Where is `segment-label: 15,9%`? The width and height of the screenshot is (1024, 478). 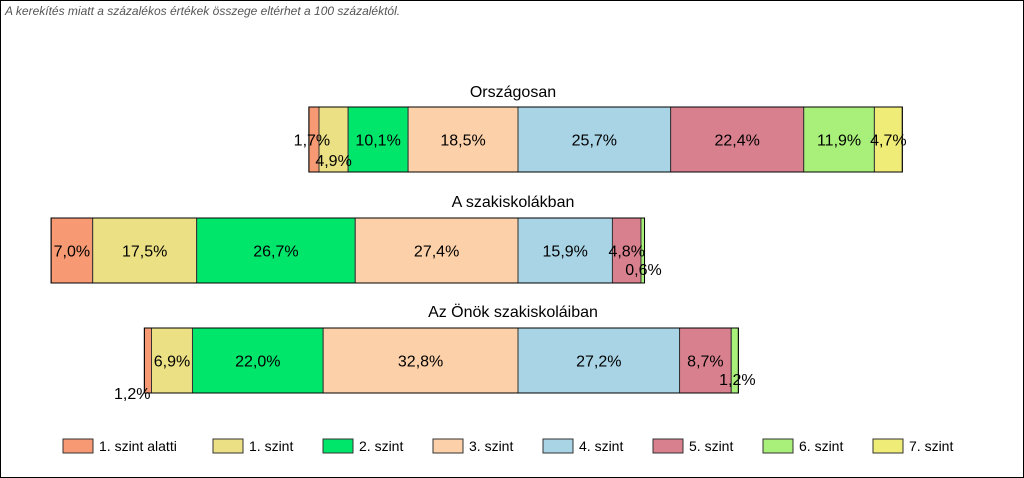 segment-label: 15,9% is located at coordinates (565, 252).